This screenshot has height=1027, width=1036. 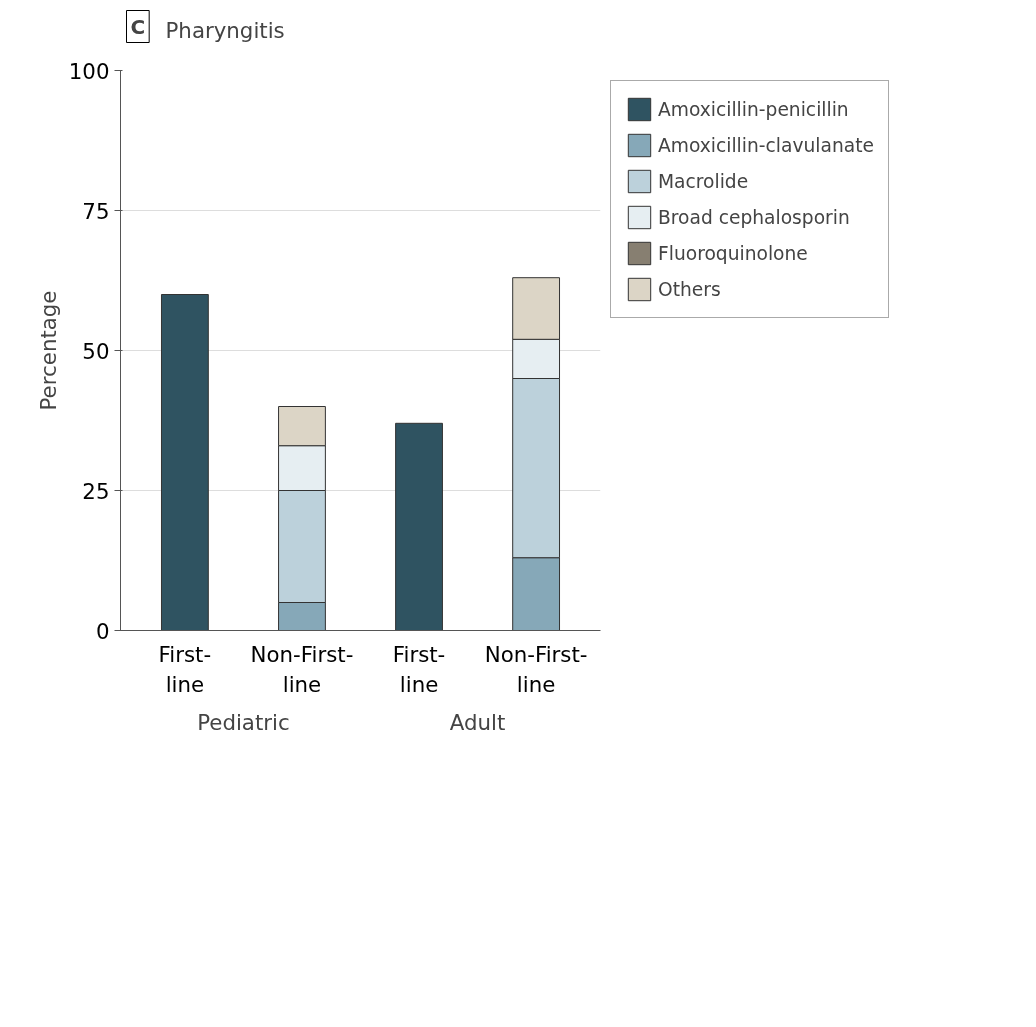 What do you see at coordinates (48, 350) in the screenshot?
I see `y-axis-title: Percentage` at bounding box center [48, 350].